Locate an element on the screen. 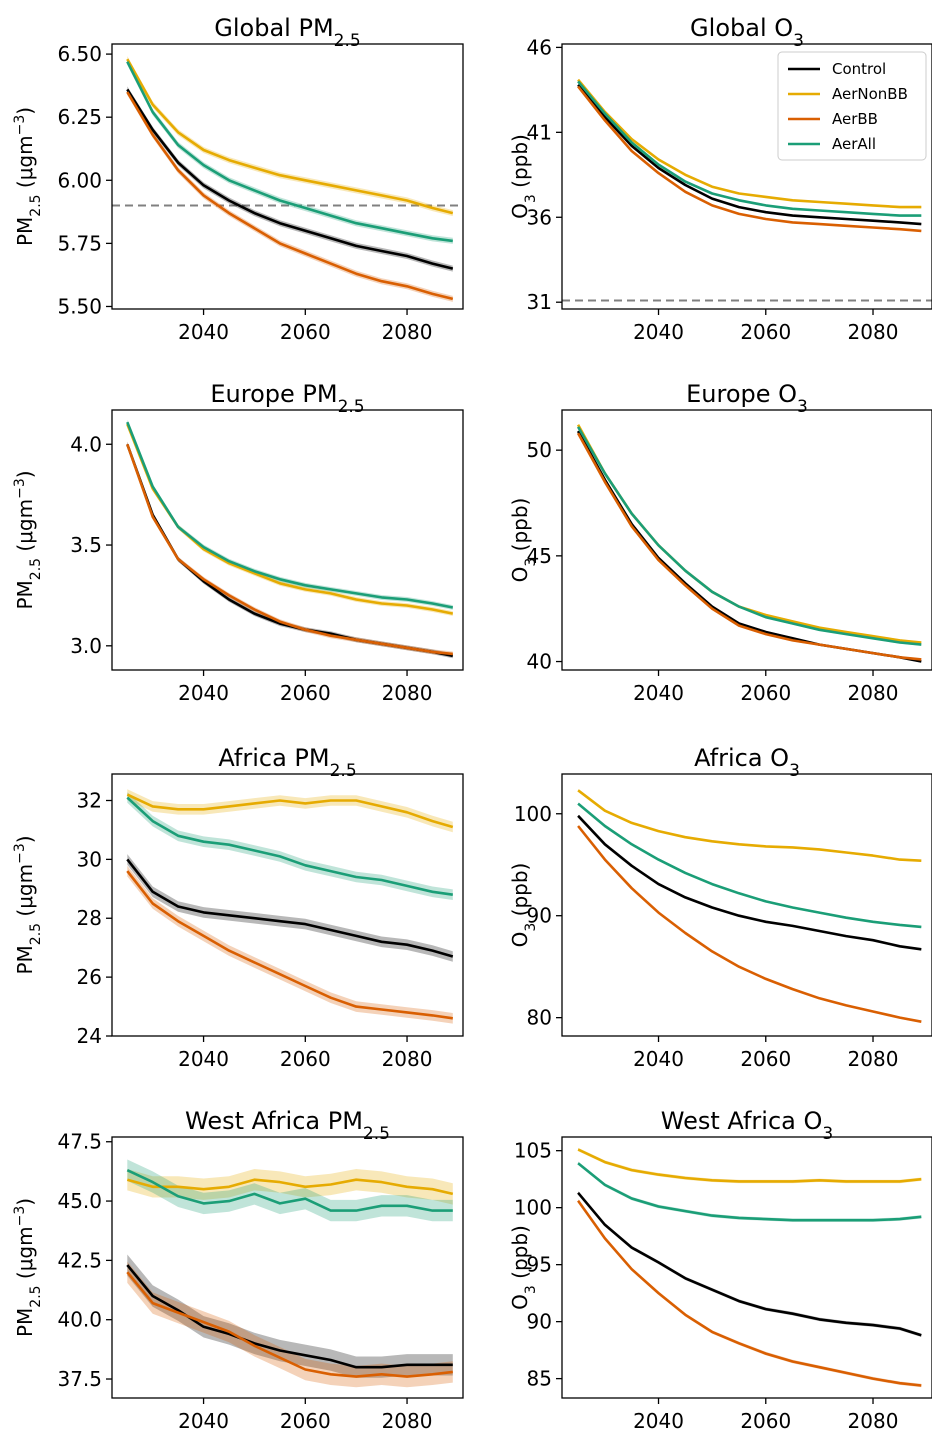  panel-title: Europe O3 is located at coordinates (747, 398).